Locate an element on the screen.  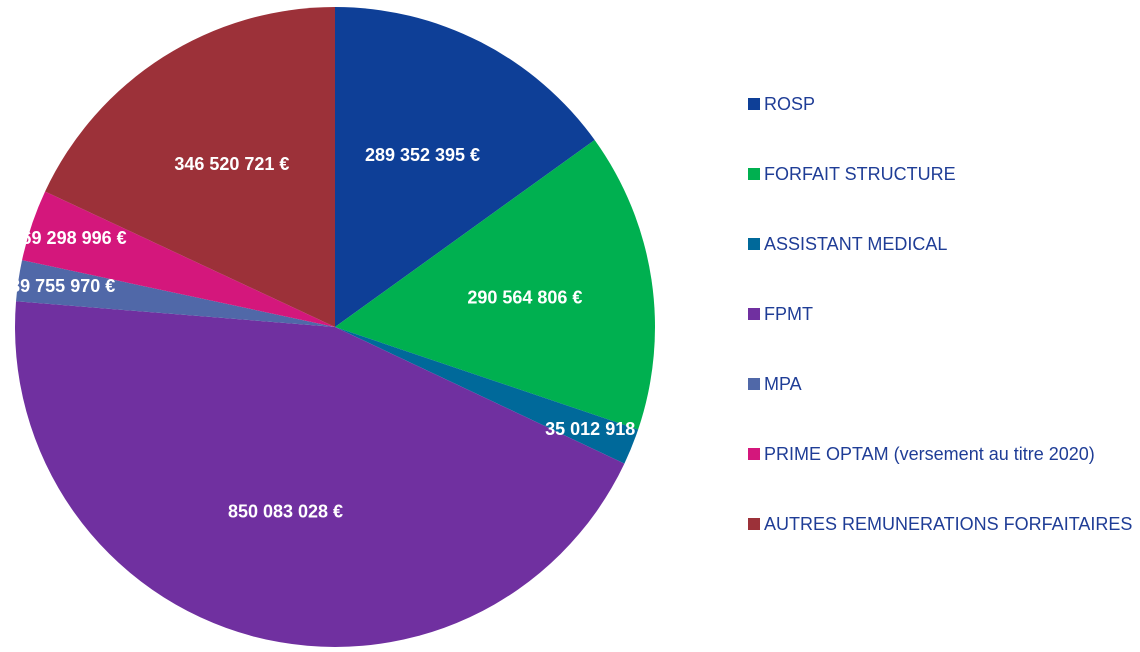
legend-item: ASSISTANT MEDICAL is located at coordinates (943, 269).